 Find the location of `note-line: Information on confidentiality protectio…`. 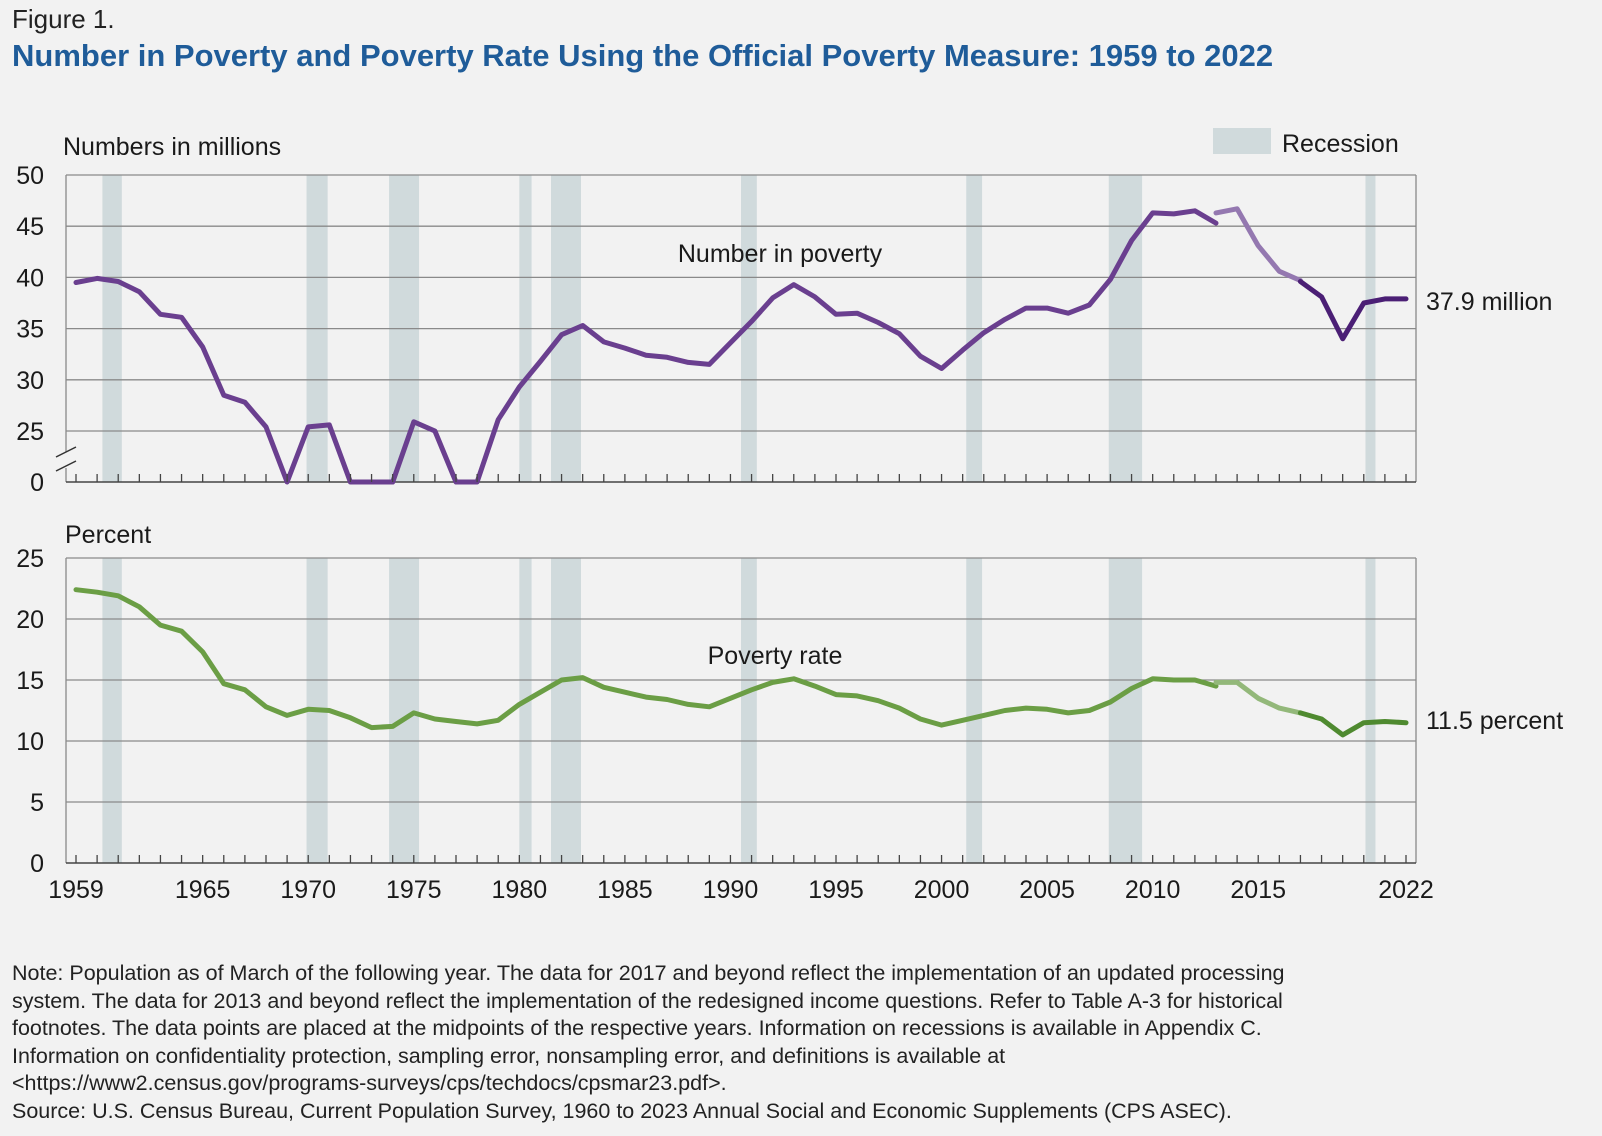

note-line: Information on confidentiality protectio… is located at coordinates (509, 1055).